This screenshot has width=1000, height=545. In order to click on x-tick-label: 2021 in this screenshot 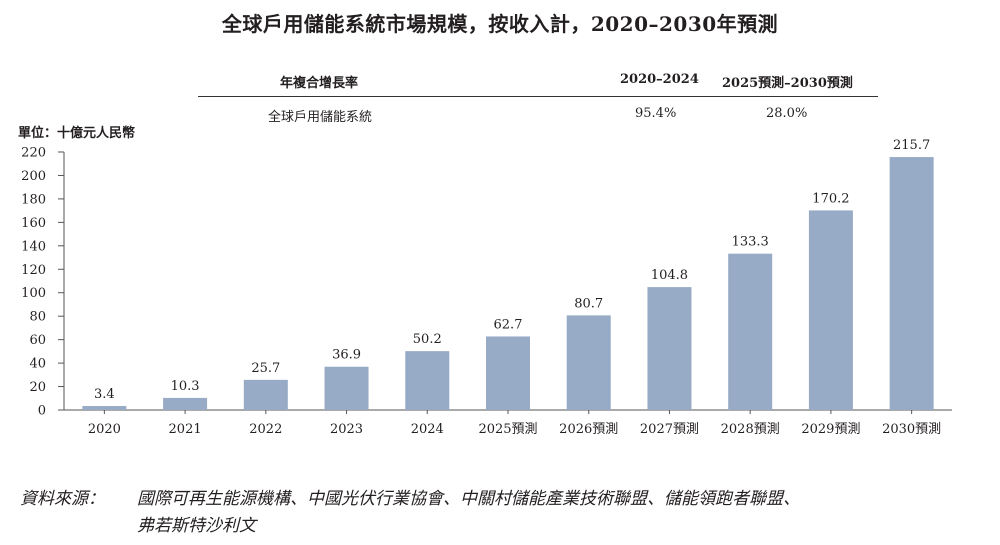, I will do `click(185, 429)`.